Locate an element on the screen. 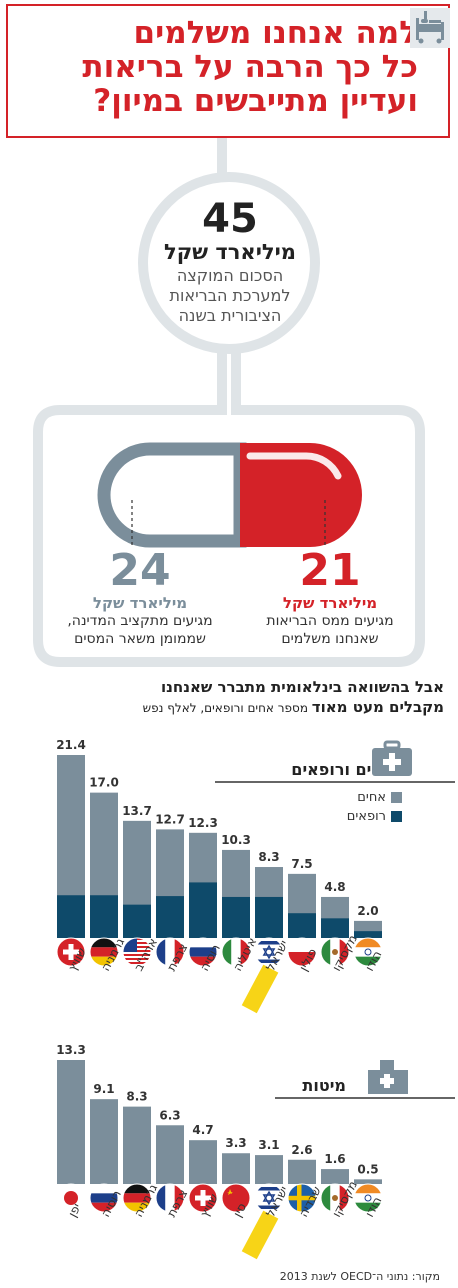  flag-sweden-icon is located at coordinates (302, 1198).